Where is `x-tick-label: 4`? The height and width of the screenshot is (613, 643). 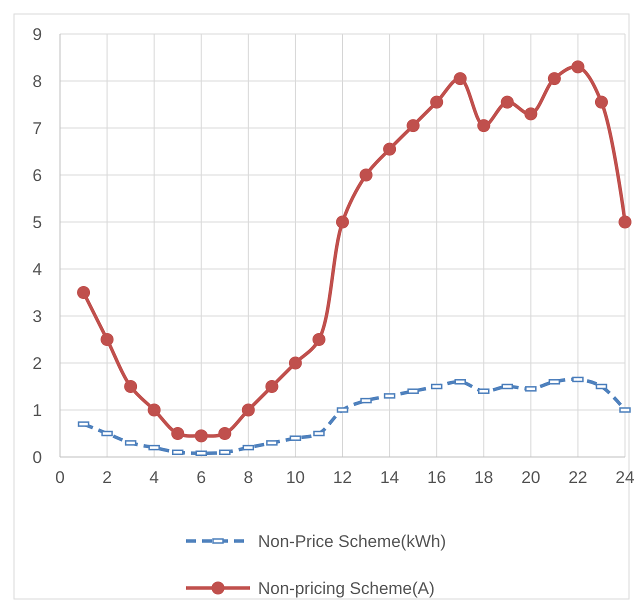 x-tick-label: 4 is located at coordinates (154, 477).